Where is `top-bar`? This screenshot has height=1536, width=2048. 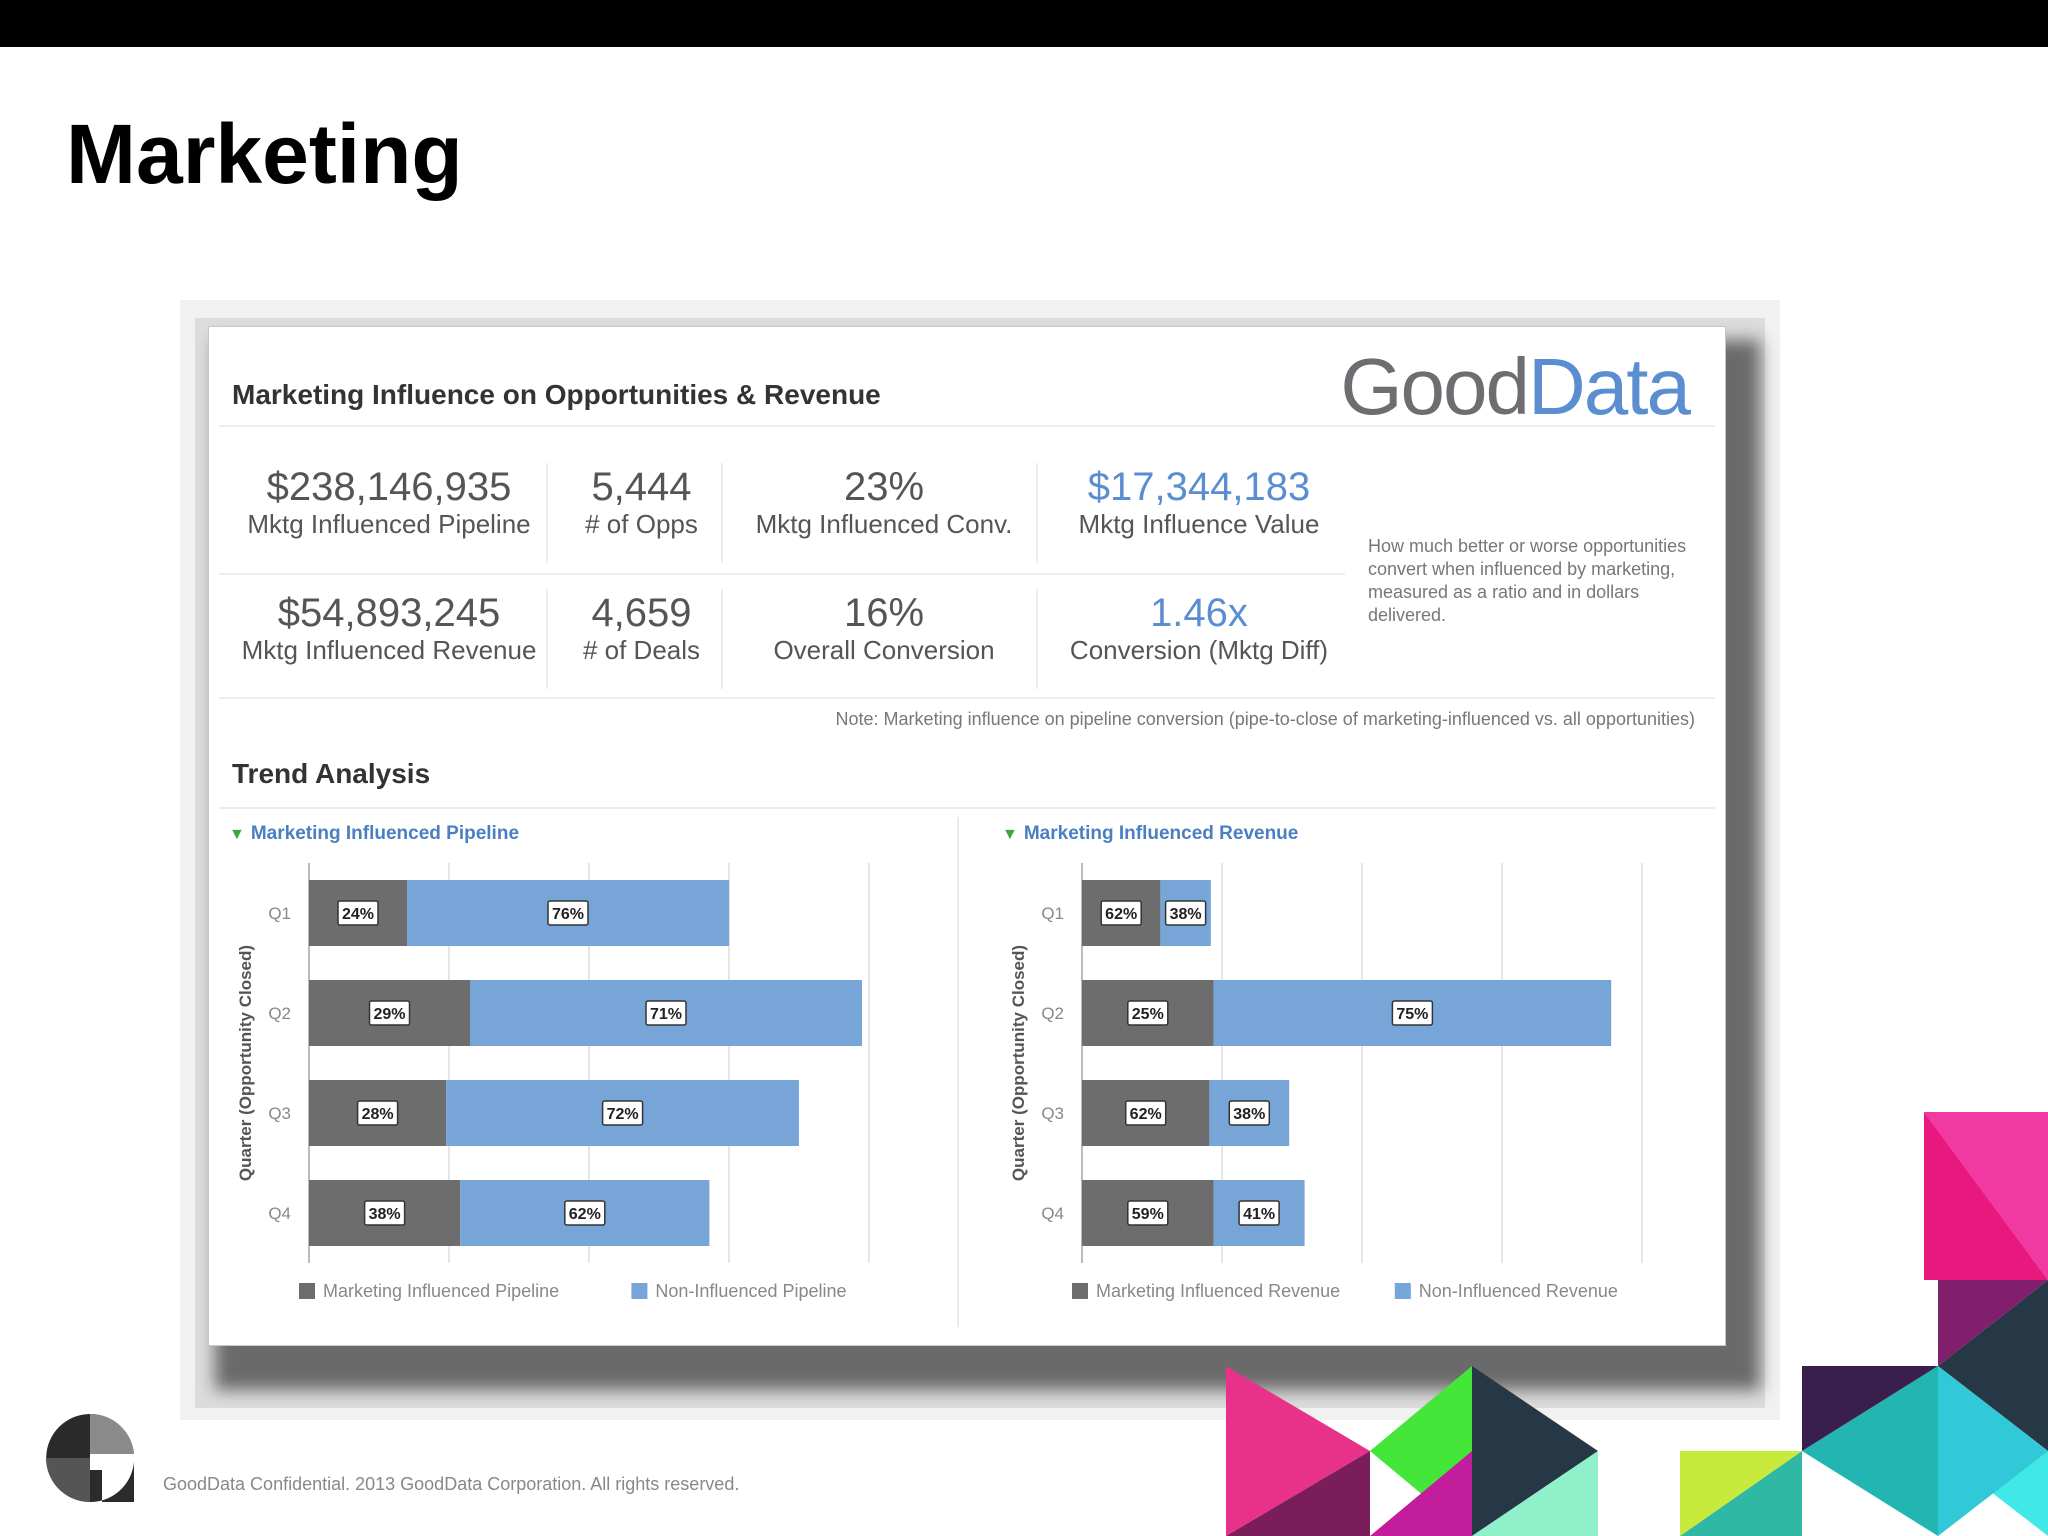
top-bar is located at coordinates (1024, 23).